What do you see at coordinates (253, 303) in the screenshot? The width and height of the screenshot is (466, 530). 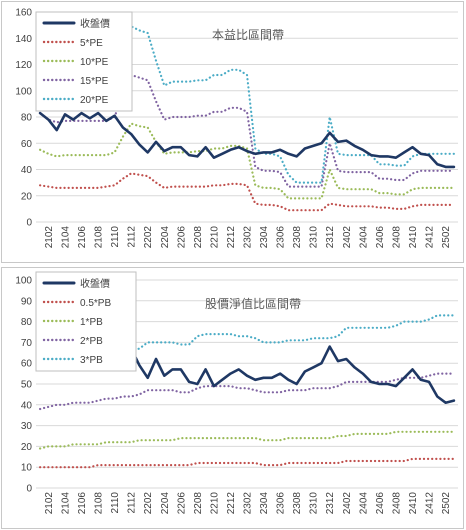 I see `chart-title: 股價淨值比區間帶` at bounding box center [253, 303].